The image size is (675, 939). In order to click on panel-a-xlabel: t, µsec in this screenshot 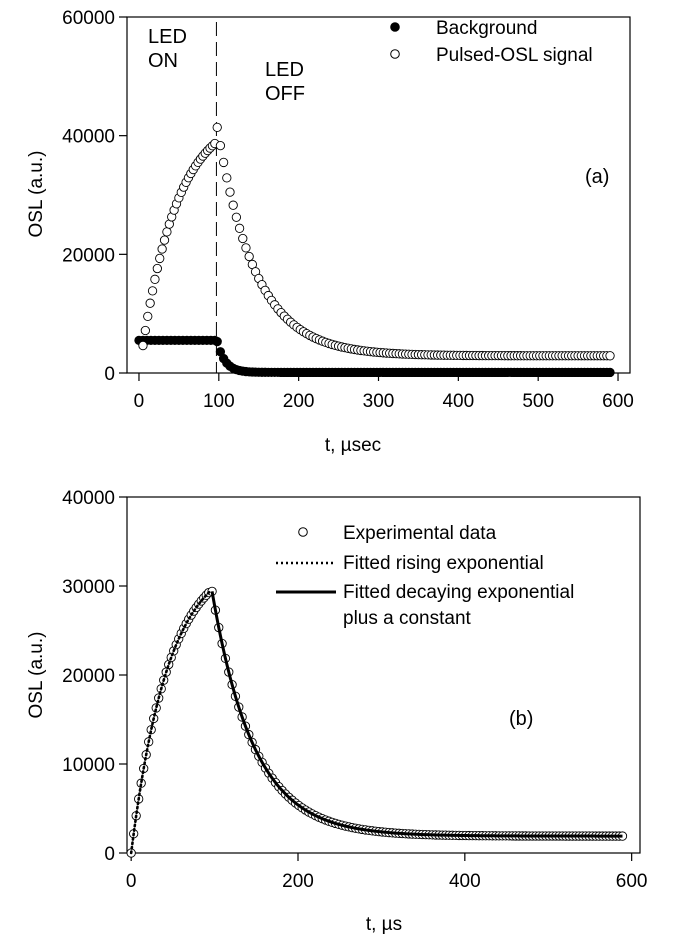, I will do `click(353, 445)`.